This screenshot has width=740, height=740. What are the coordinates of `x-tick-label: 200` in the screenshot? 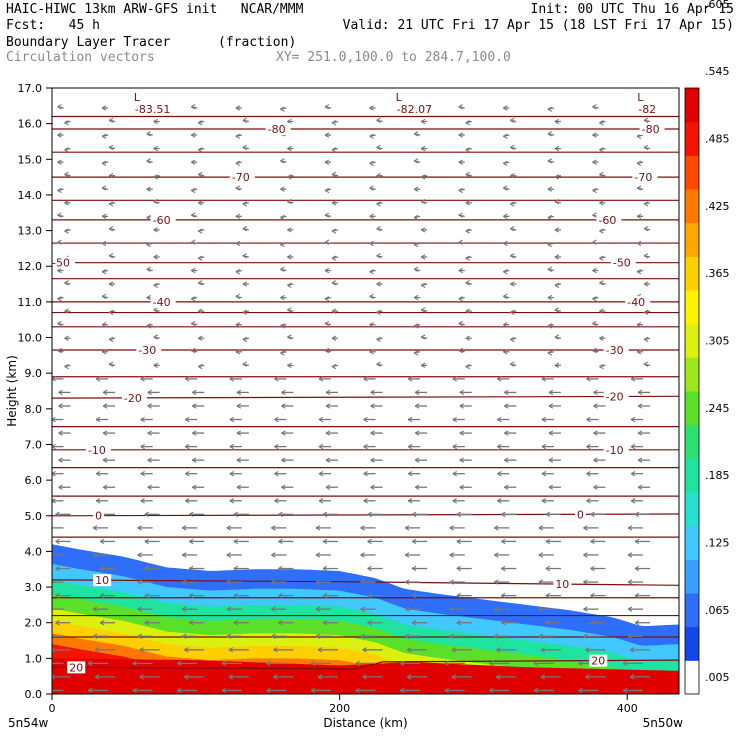 It's located at (339, 708).